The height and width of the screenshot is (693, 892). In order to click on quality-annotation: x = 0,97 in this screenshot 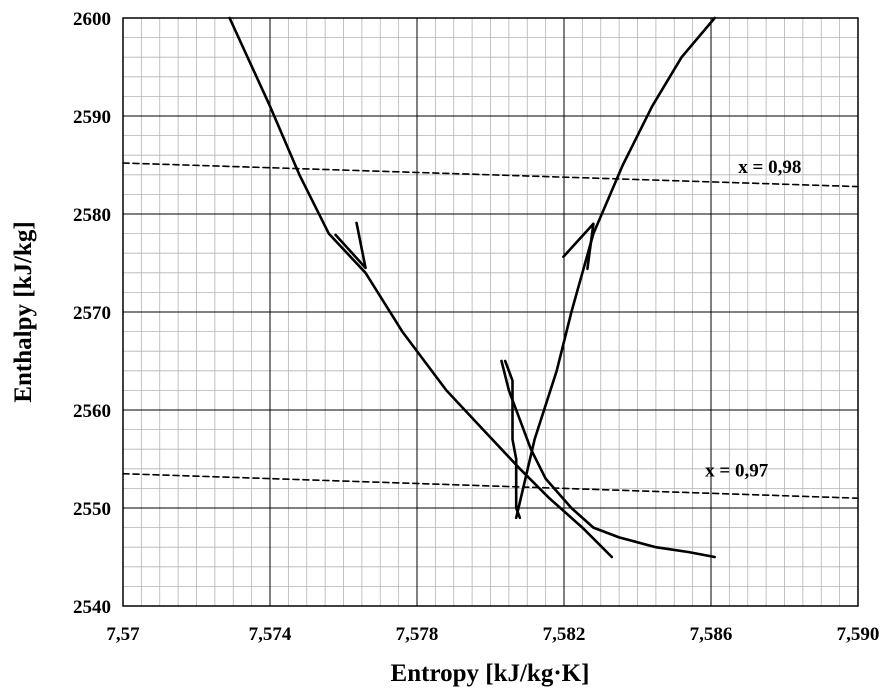, I will do `click(737, 471)`.